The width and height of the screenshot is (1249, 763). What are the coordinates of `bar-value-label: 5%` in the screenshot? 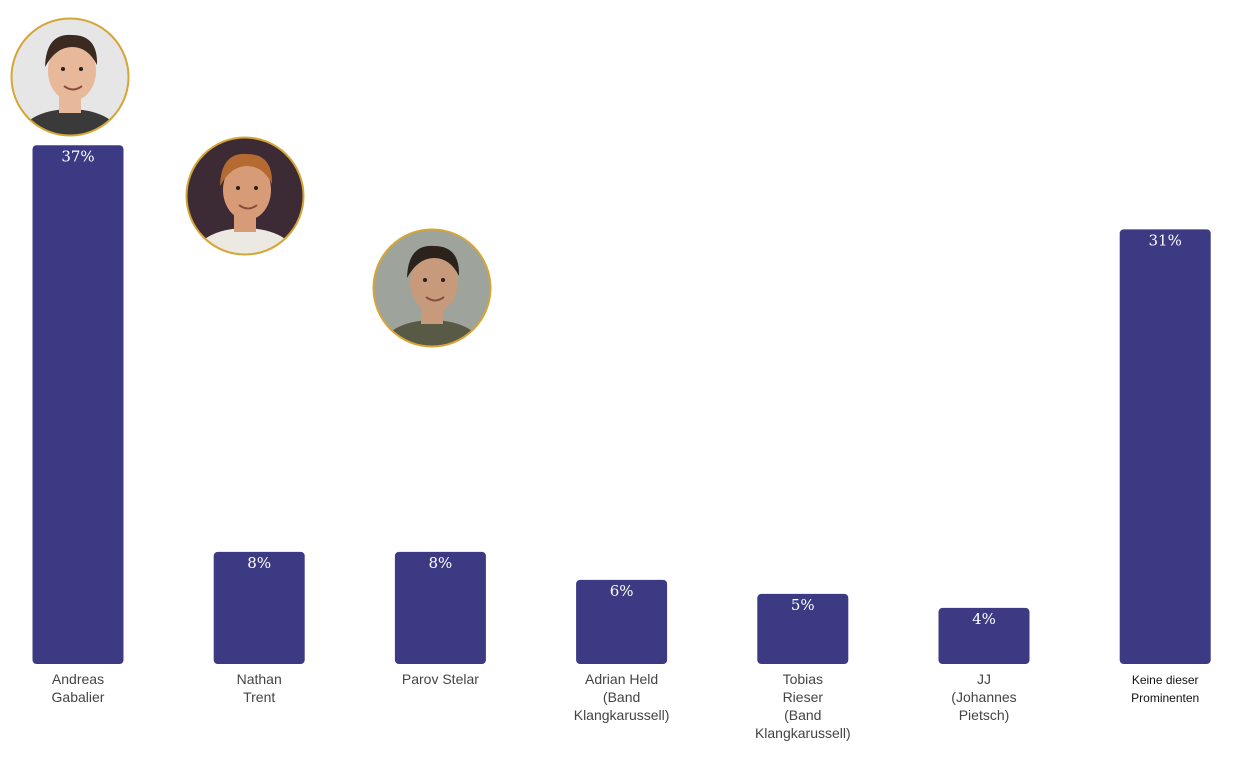 It's located at (803, 605).